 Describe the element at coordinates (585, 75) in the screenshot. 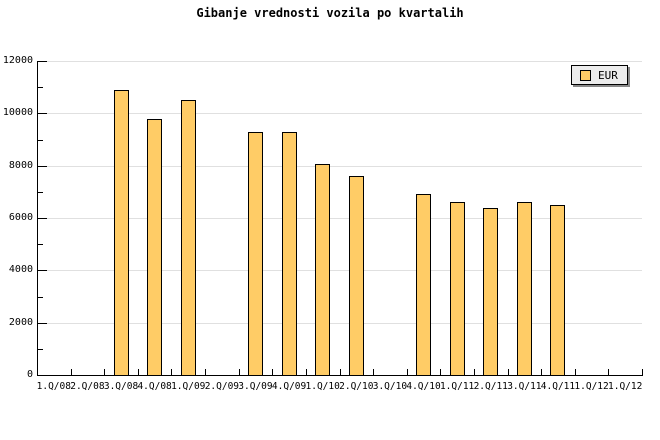

I see `legend-swatch-icon` at that location.